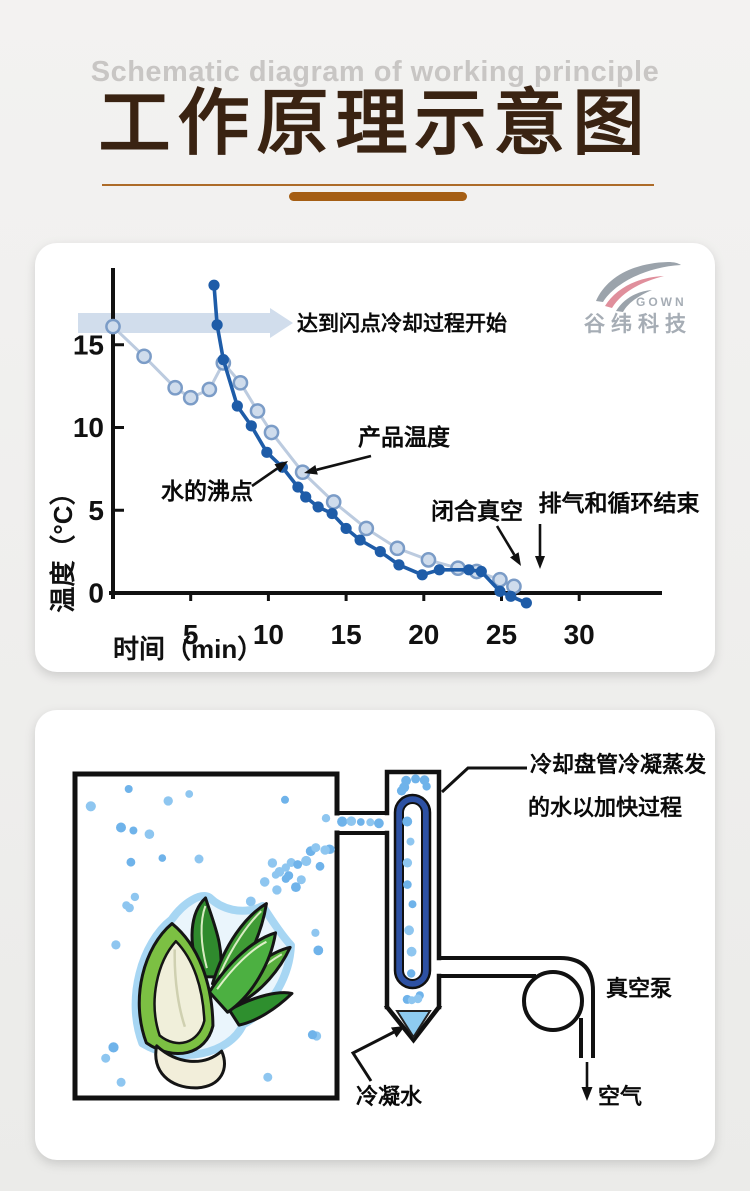 Image resolution: width=750 pixels, height=1191 pixels. I want to click on vacuum-pump-circle, so click(553, 1001).